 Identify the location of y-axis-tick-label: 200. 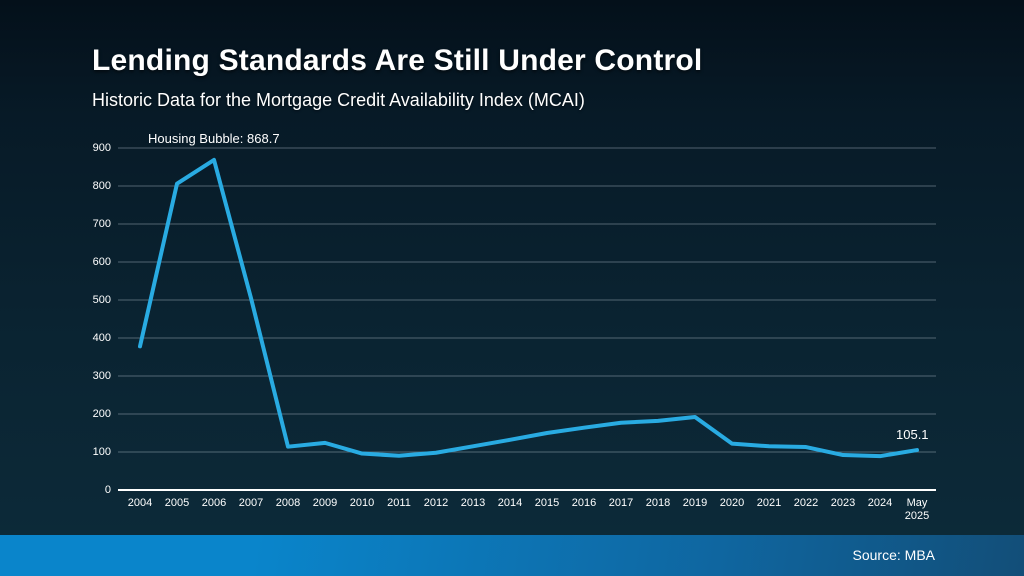
(101, 414).